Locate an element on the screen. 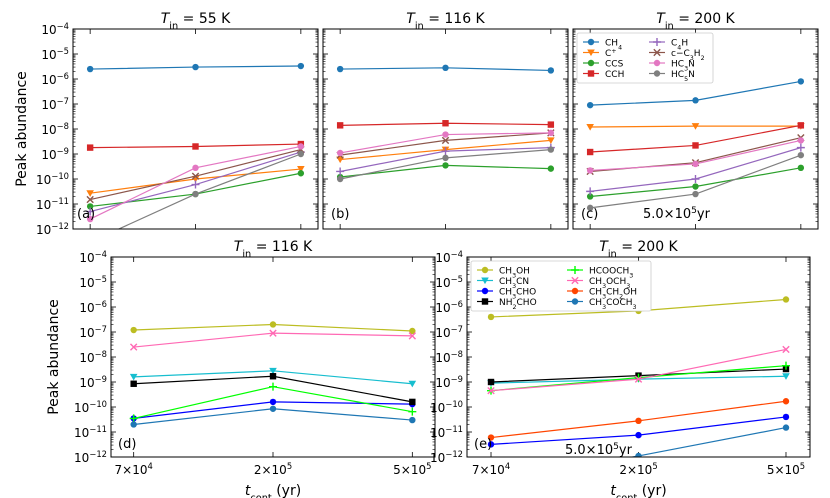 The width and height of the screenshot is (830, 498). legend-label: CH3COCH3 is located at coordinates (613, 304).